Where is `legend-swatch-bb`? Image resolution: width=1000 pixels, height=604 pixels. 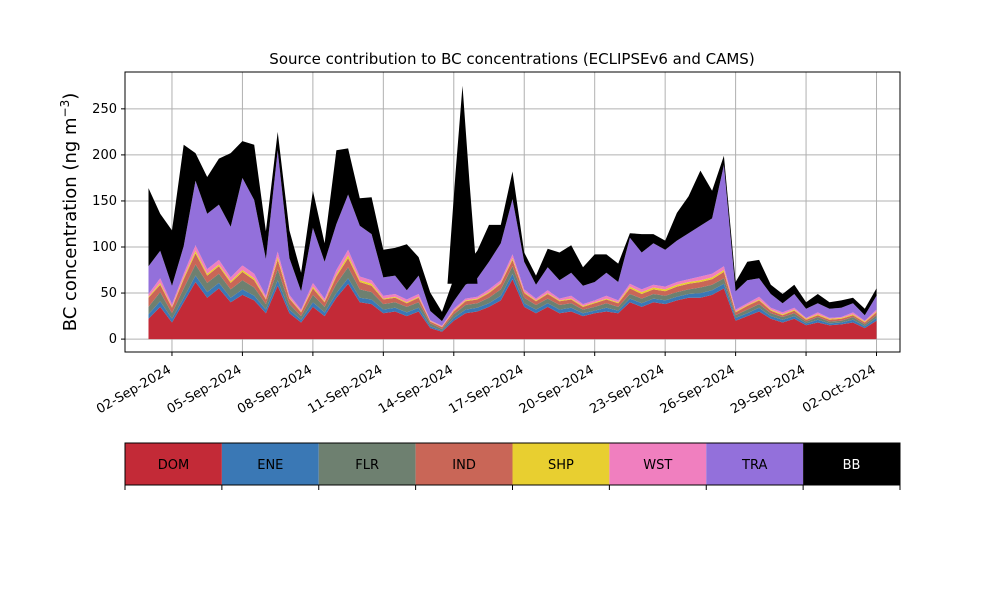 legend-swatch-bb is located at coordinates (851, 464).